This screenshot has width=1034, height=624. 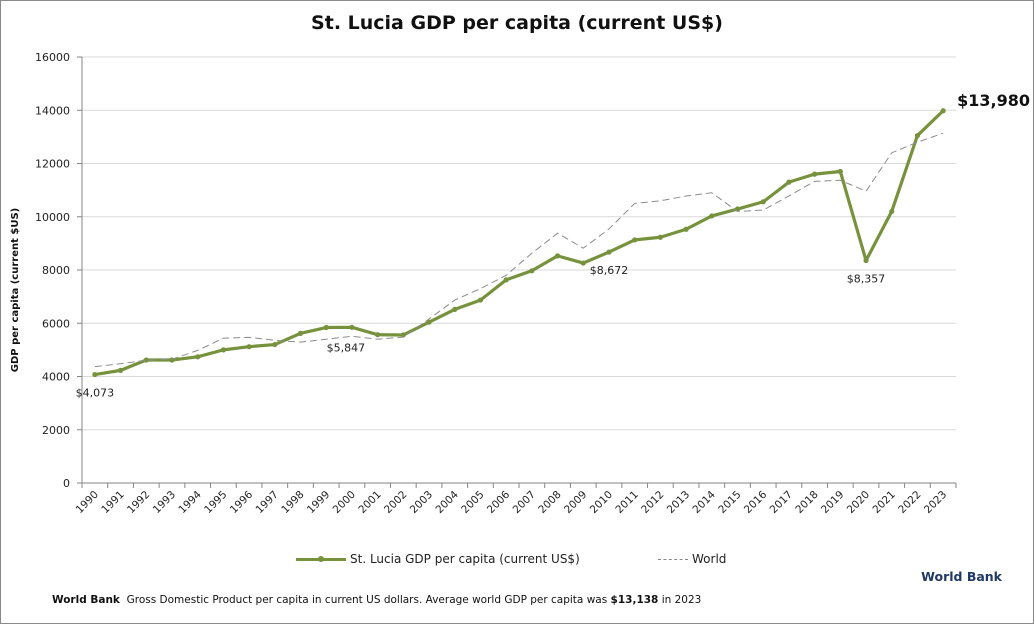 What do you see at coordinates (215, 502) in the screenshot?
I see `x-tick-label: 1995` at bounding box center [215, 502].